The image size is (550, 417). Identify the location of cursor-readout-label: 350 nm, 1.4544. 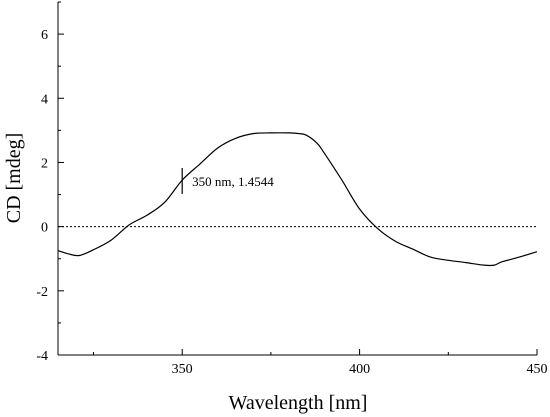
(233, 181).